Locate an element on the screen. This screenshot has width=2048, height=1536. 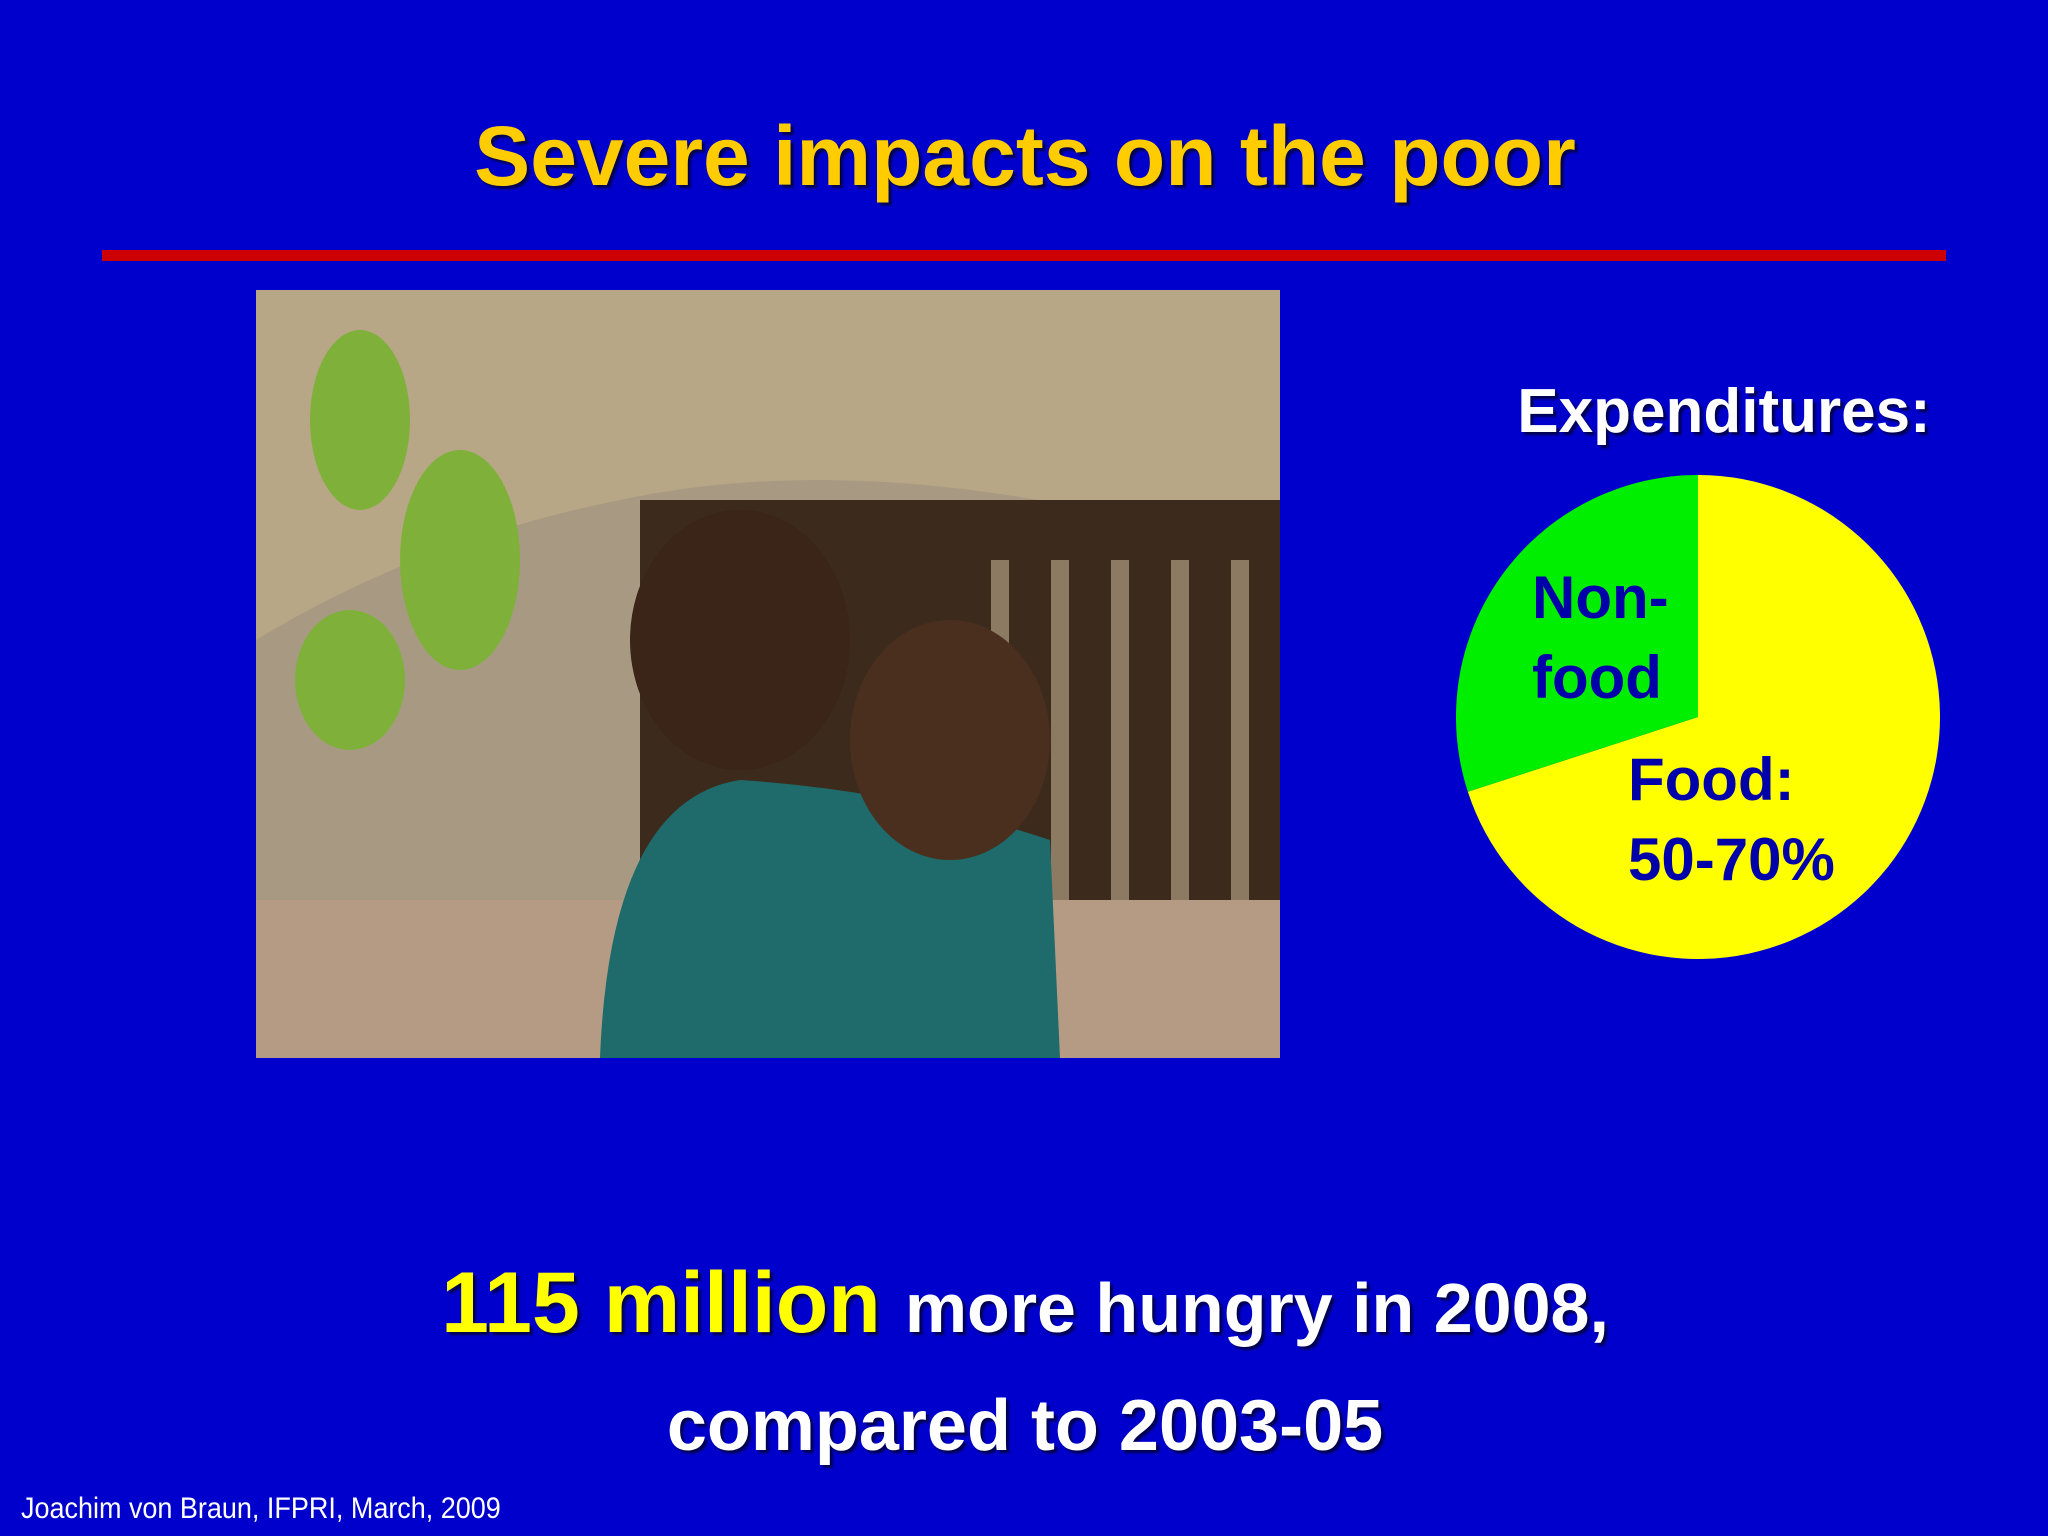
pie-chart: Food: 50-70% Non-food is located at coordinates (1698, 717).